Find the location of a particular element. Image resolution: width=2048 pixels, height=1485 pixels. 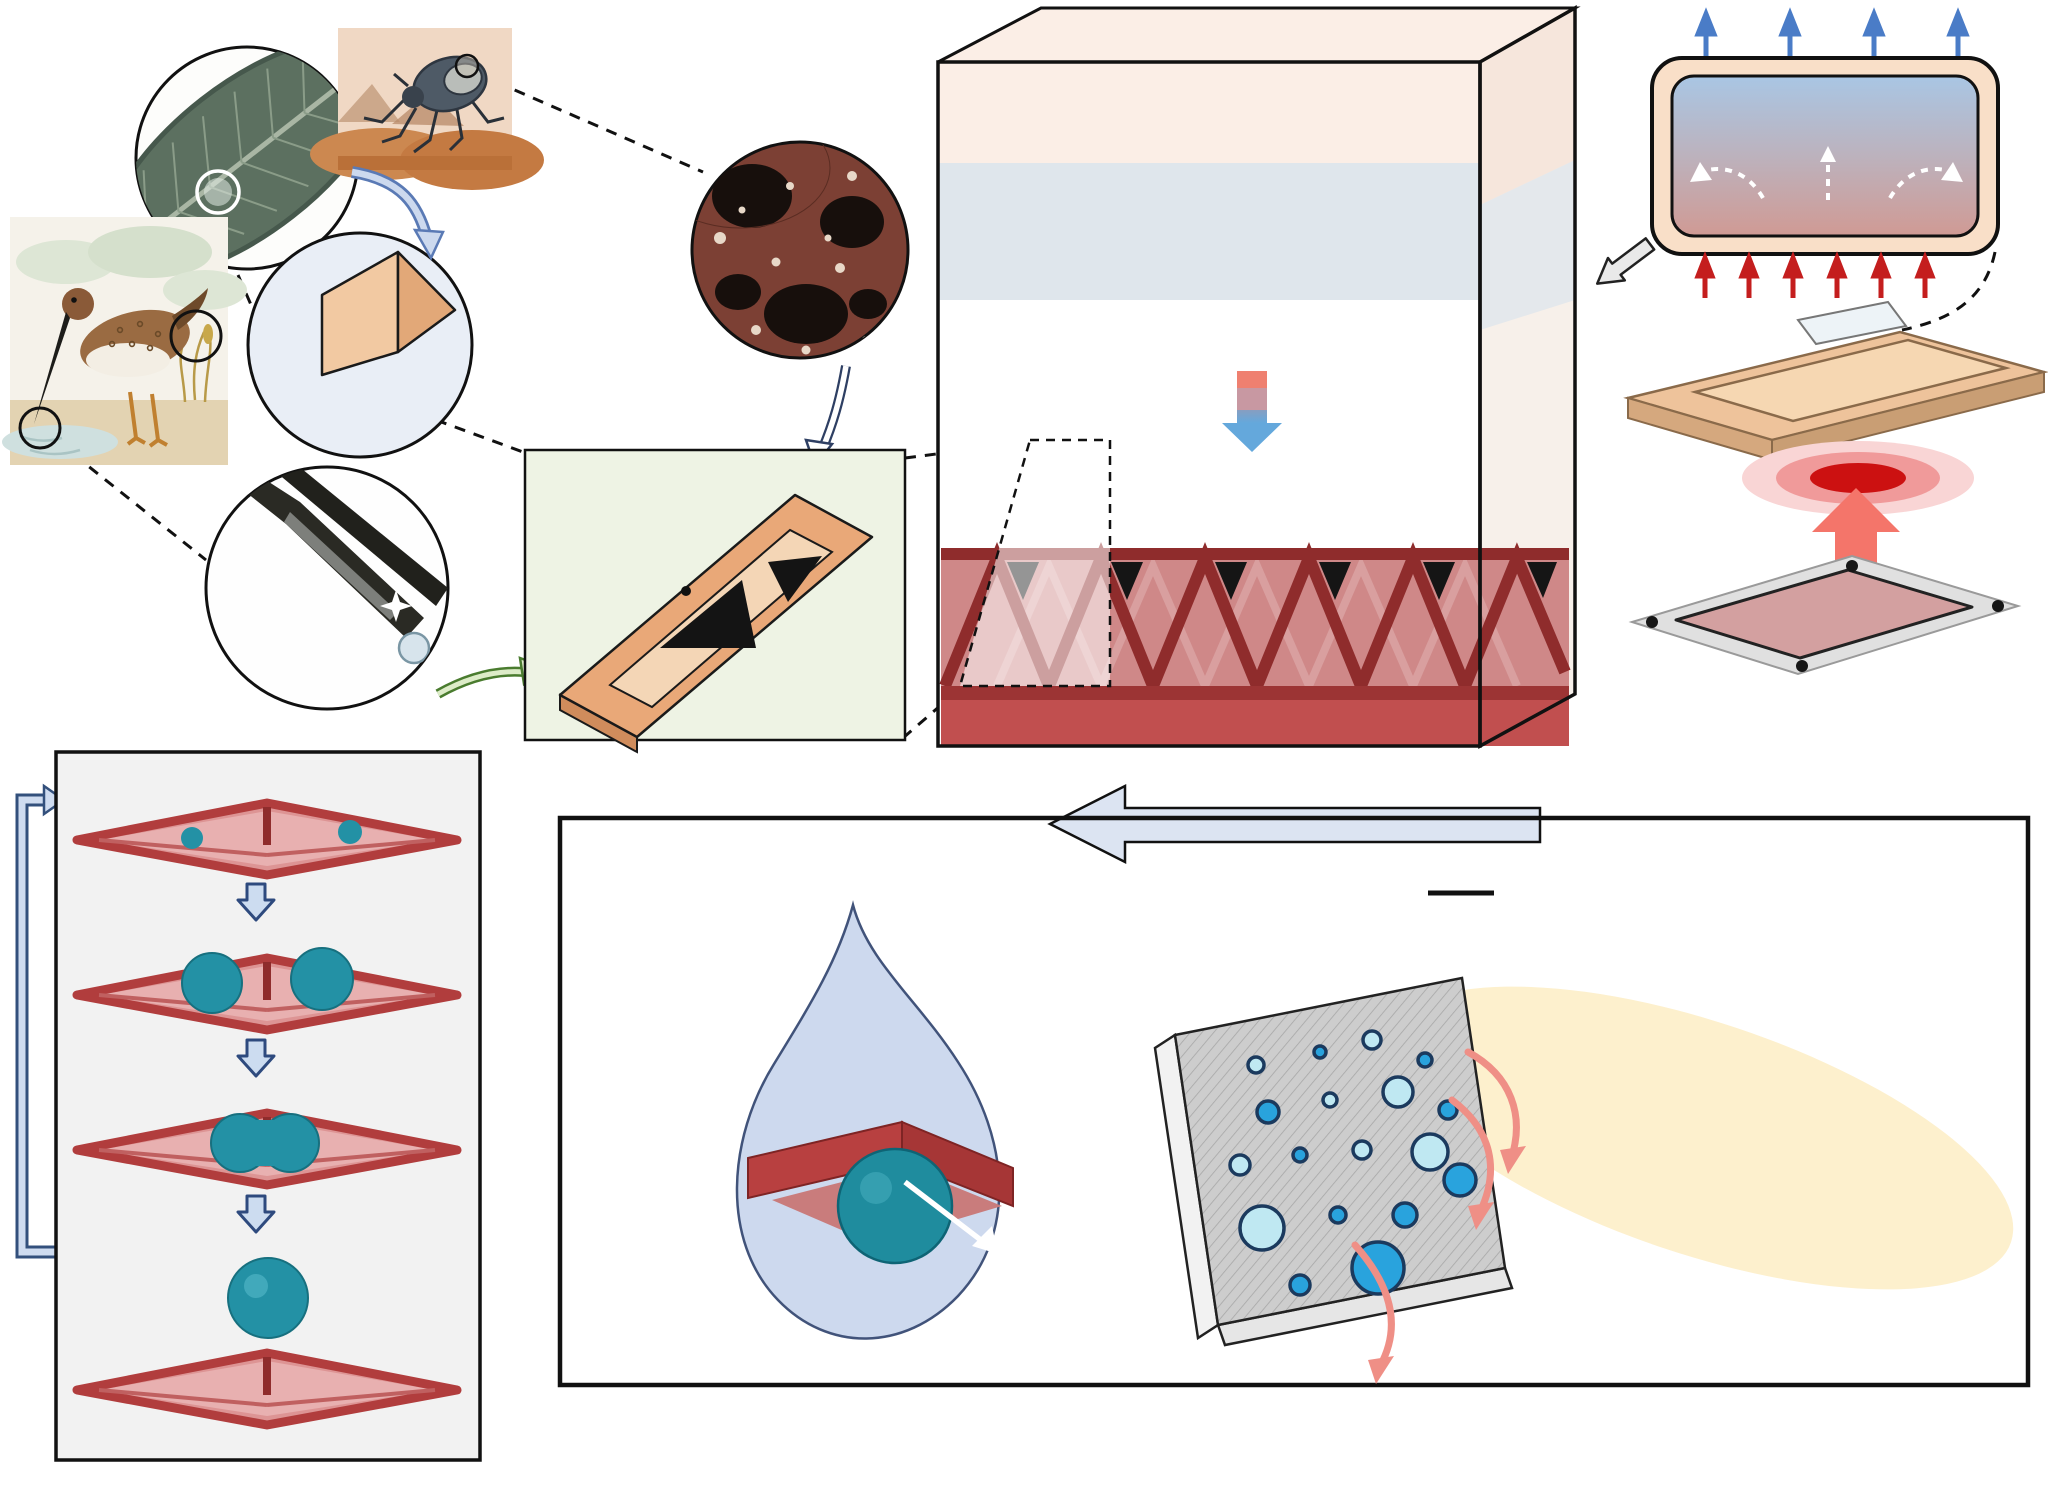

heat-source-graphic is located at coordinates (1825, 558).